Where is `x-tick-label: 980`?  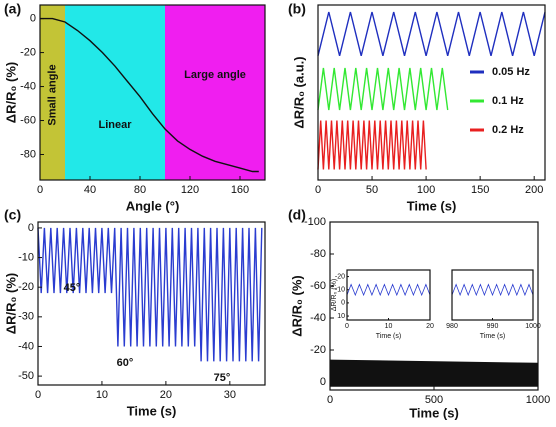 x-tick-label: 980 is located at coordinates (452, 326).